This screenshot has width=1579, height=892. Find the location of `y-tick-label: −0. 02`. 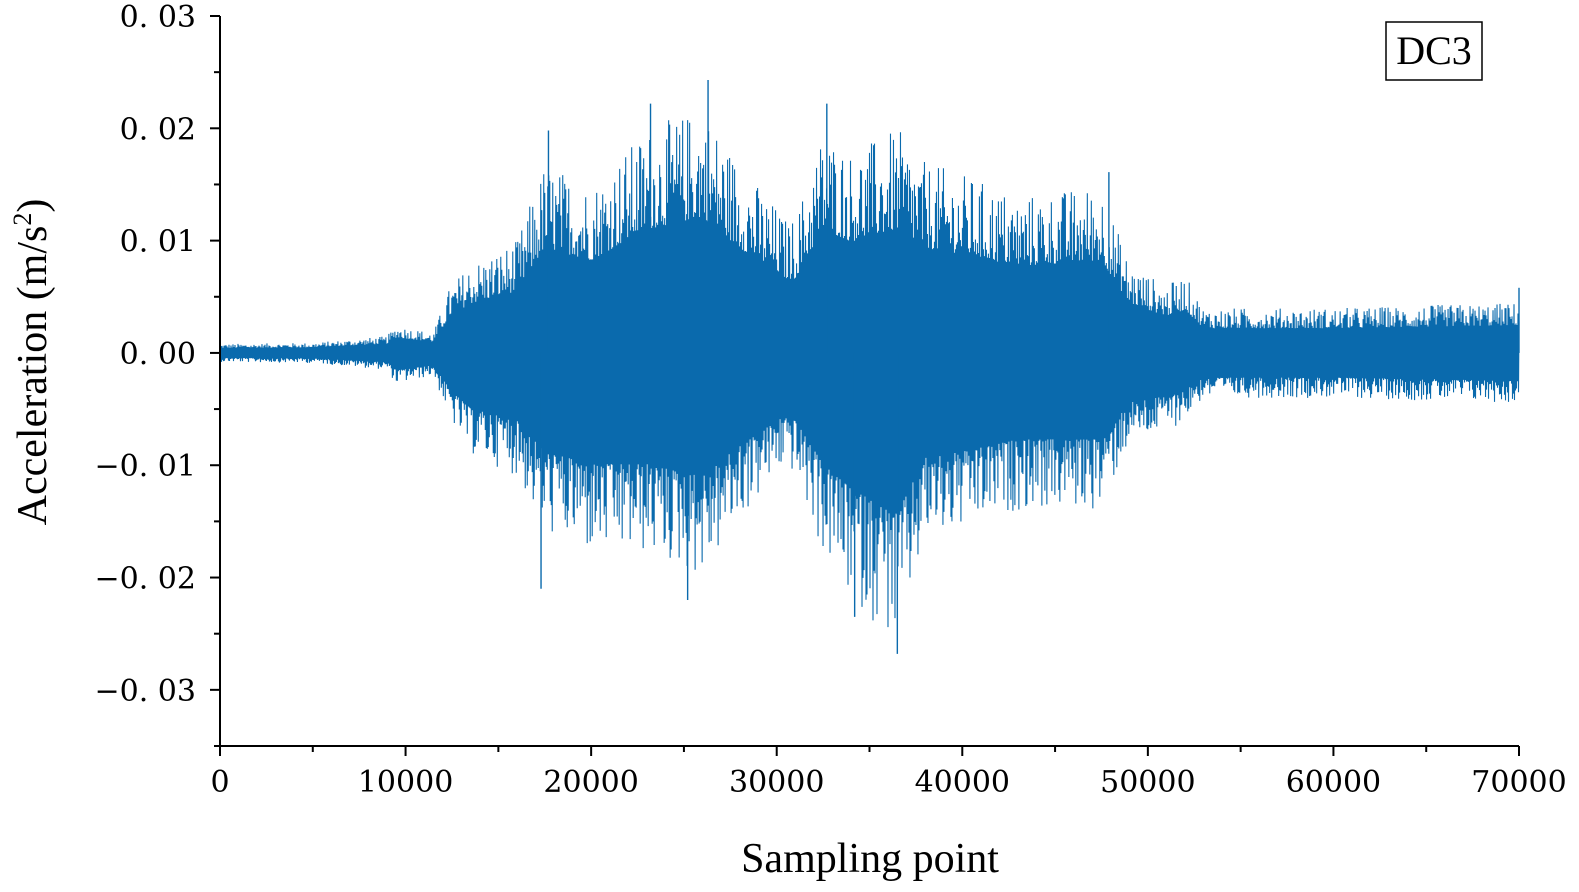

y-tick-label: −0. 02 is located at coordinates (145, 579).